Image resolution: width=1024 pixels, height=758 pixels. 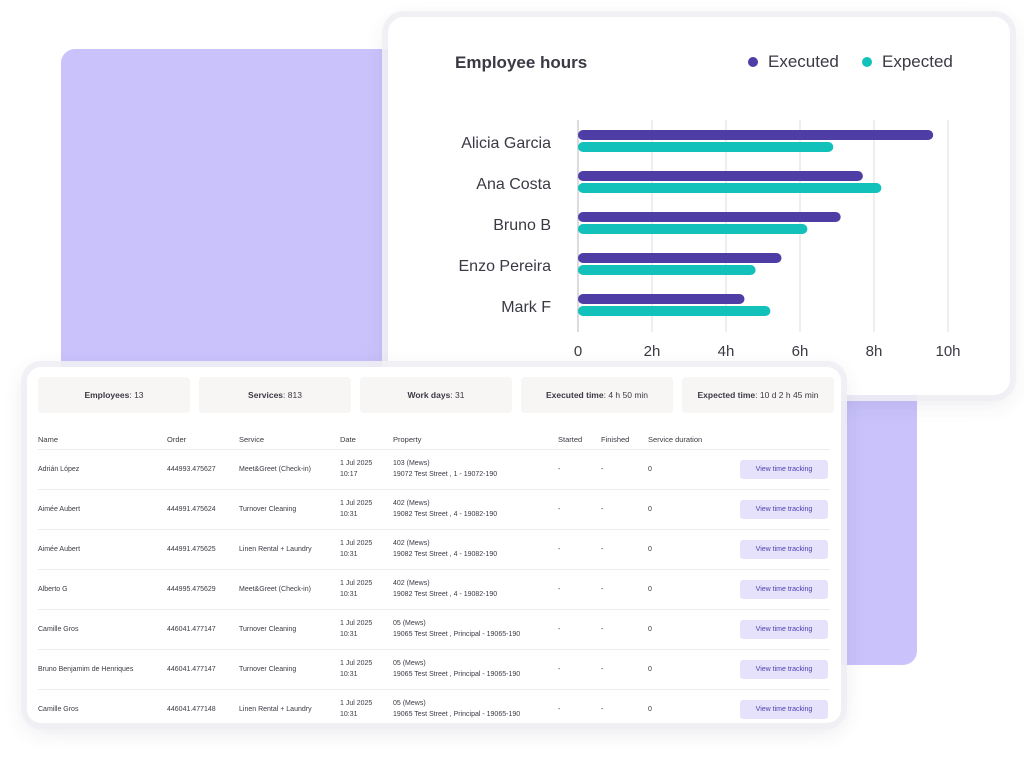 I want to click on property-unit: 402 (Mews), so click(x=411, y=503).